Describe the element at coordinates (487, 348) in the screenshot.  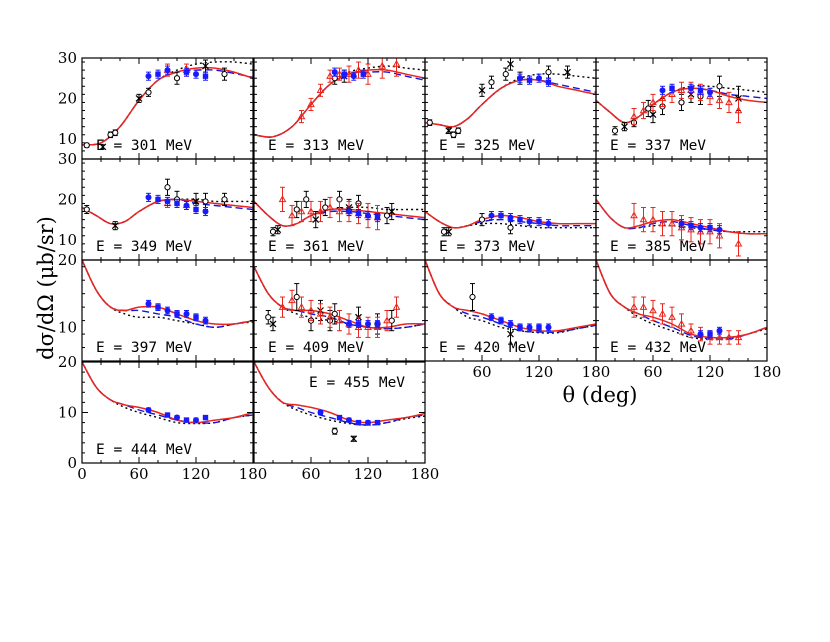
I see `energy-label: E = 420 MeV` at that location.